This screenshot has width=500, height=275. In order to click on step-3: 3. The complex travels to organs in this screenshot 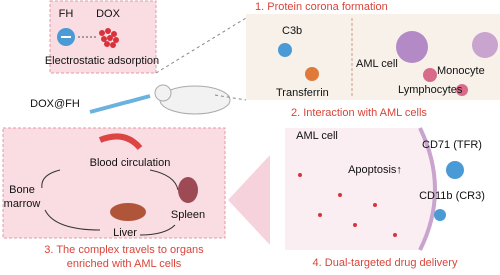, I will do `click(124, 250)`.